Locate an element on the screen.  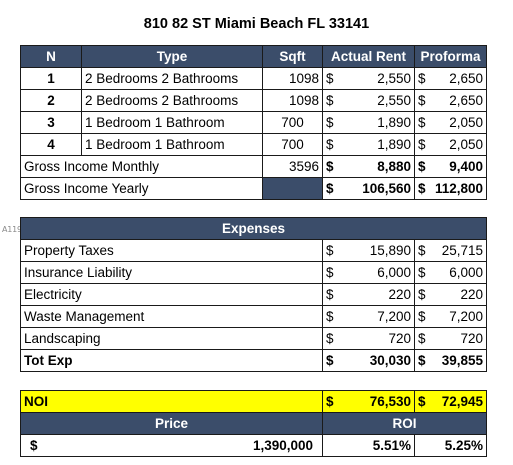
expense-actual: $220 is located at coordinates (368, 294).